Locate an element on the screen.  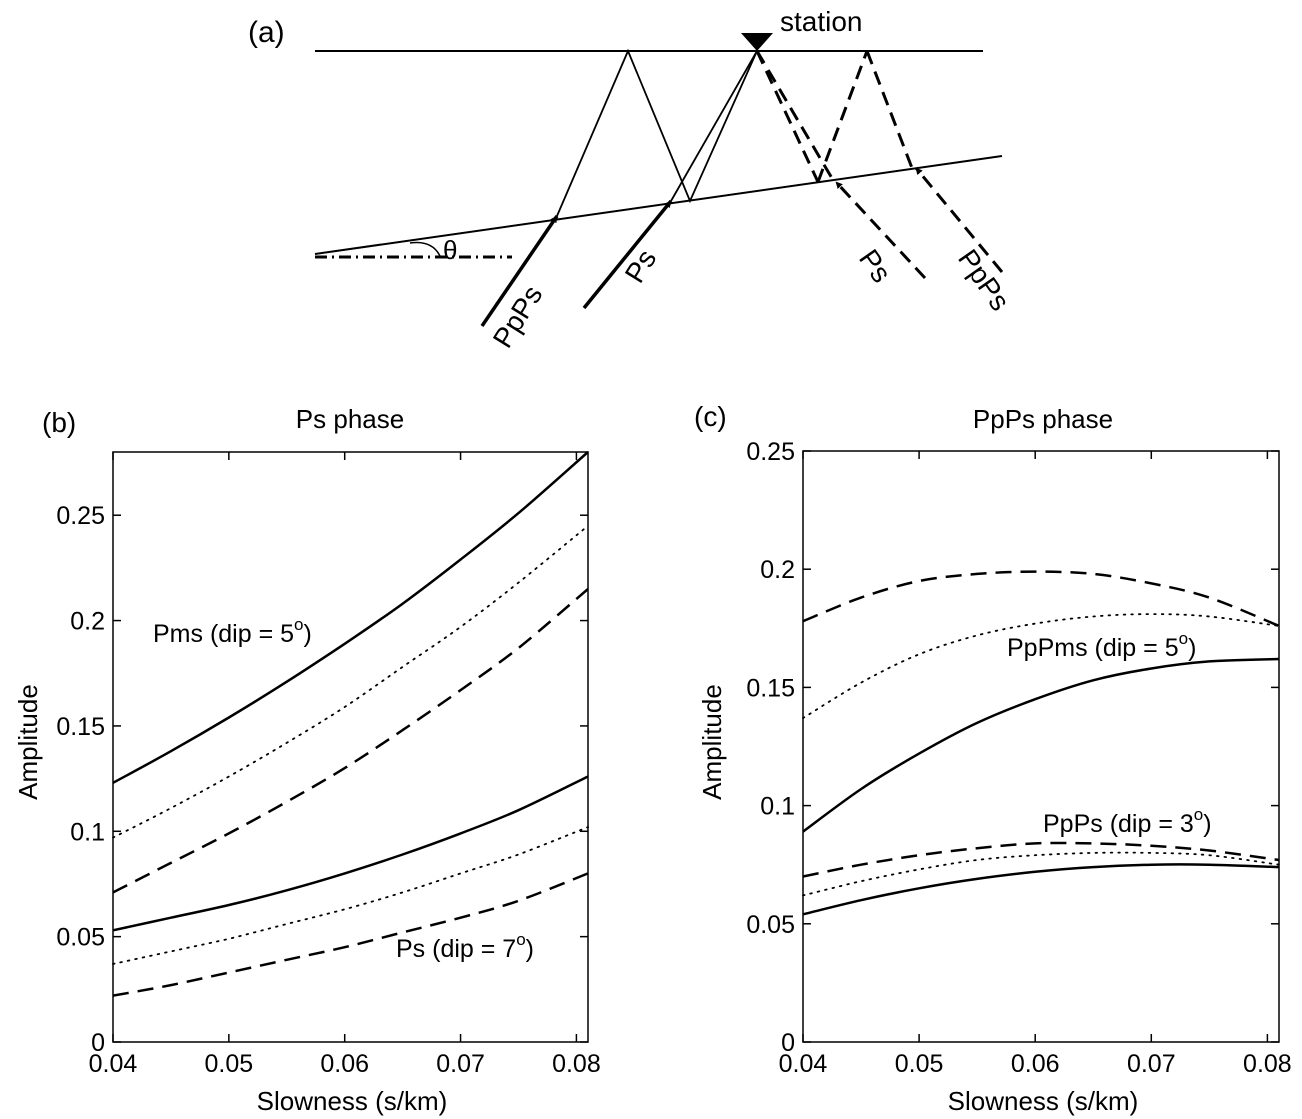
ps-converted-path is located at coordinates (714, 126).